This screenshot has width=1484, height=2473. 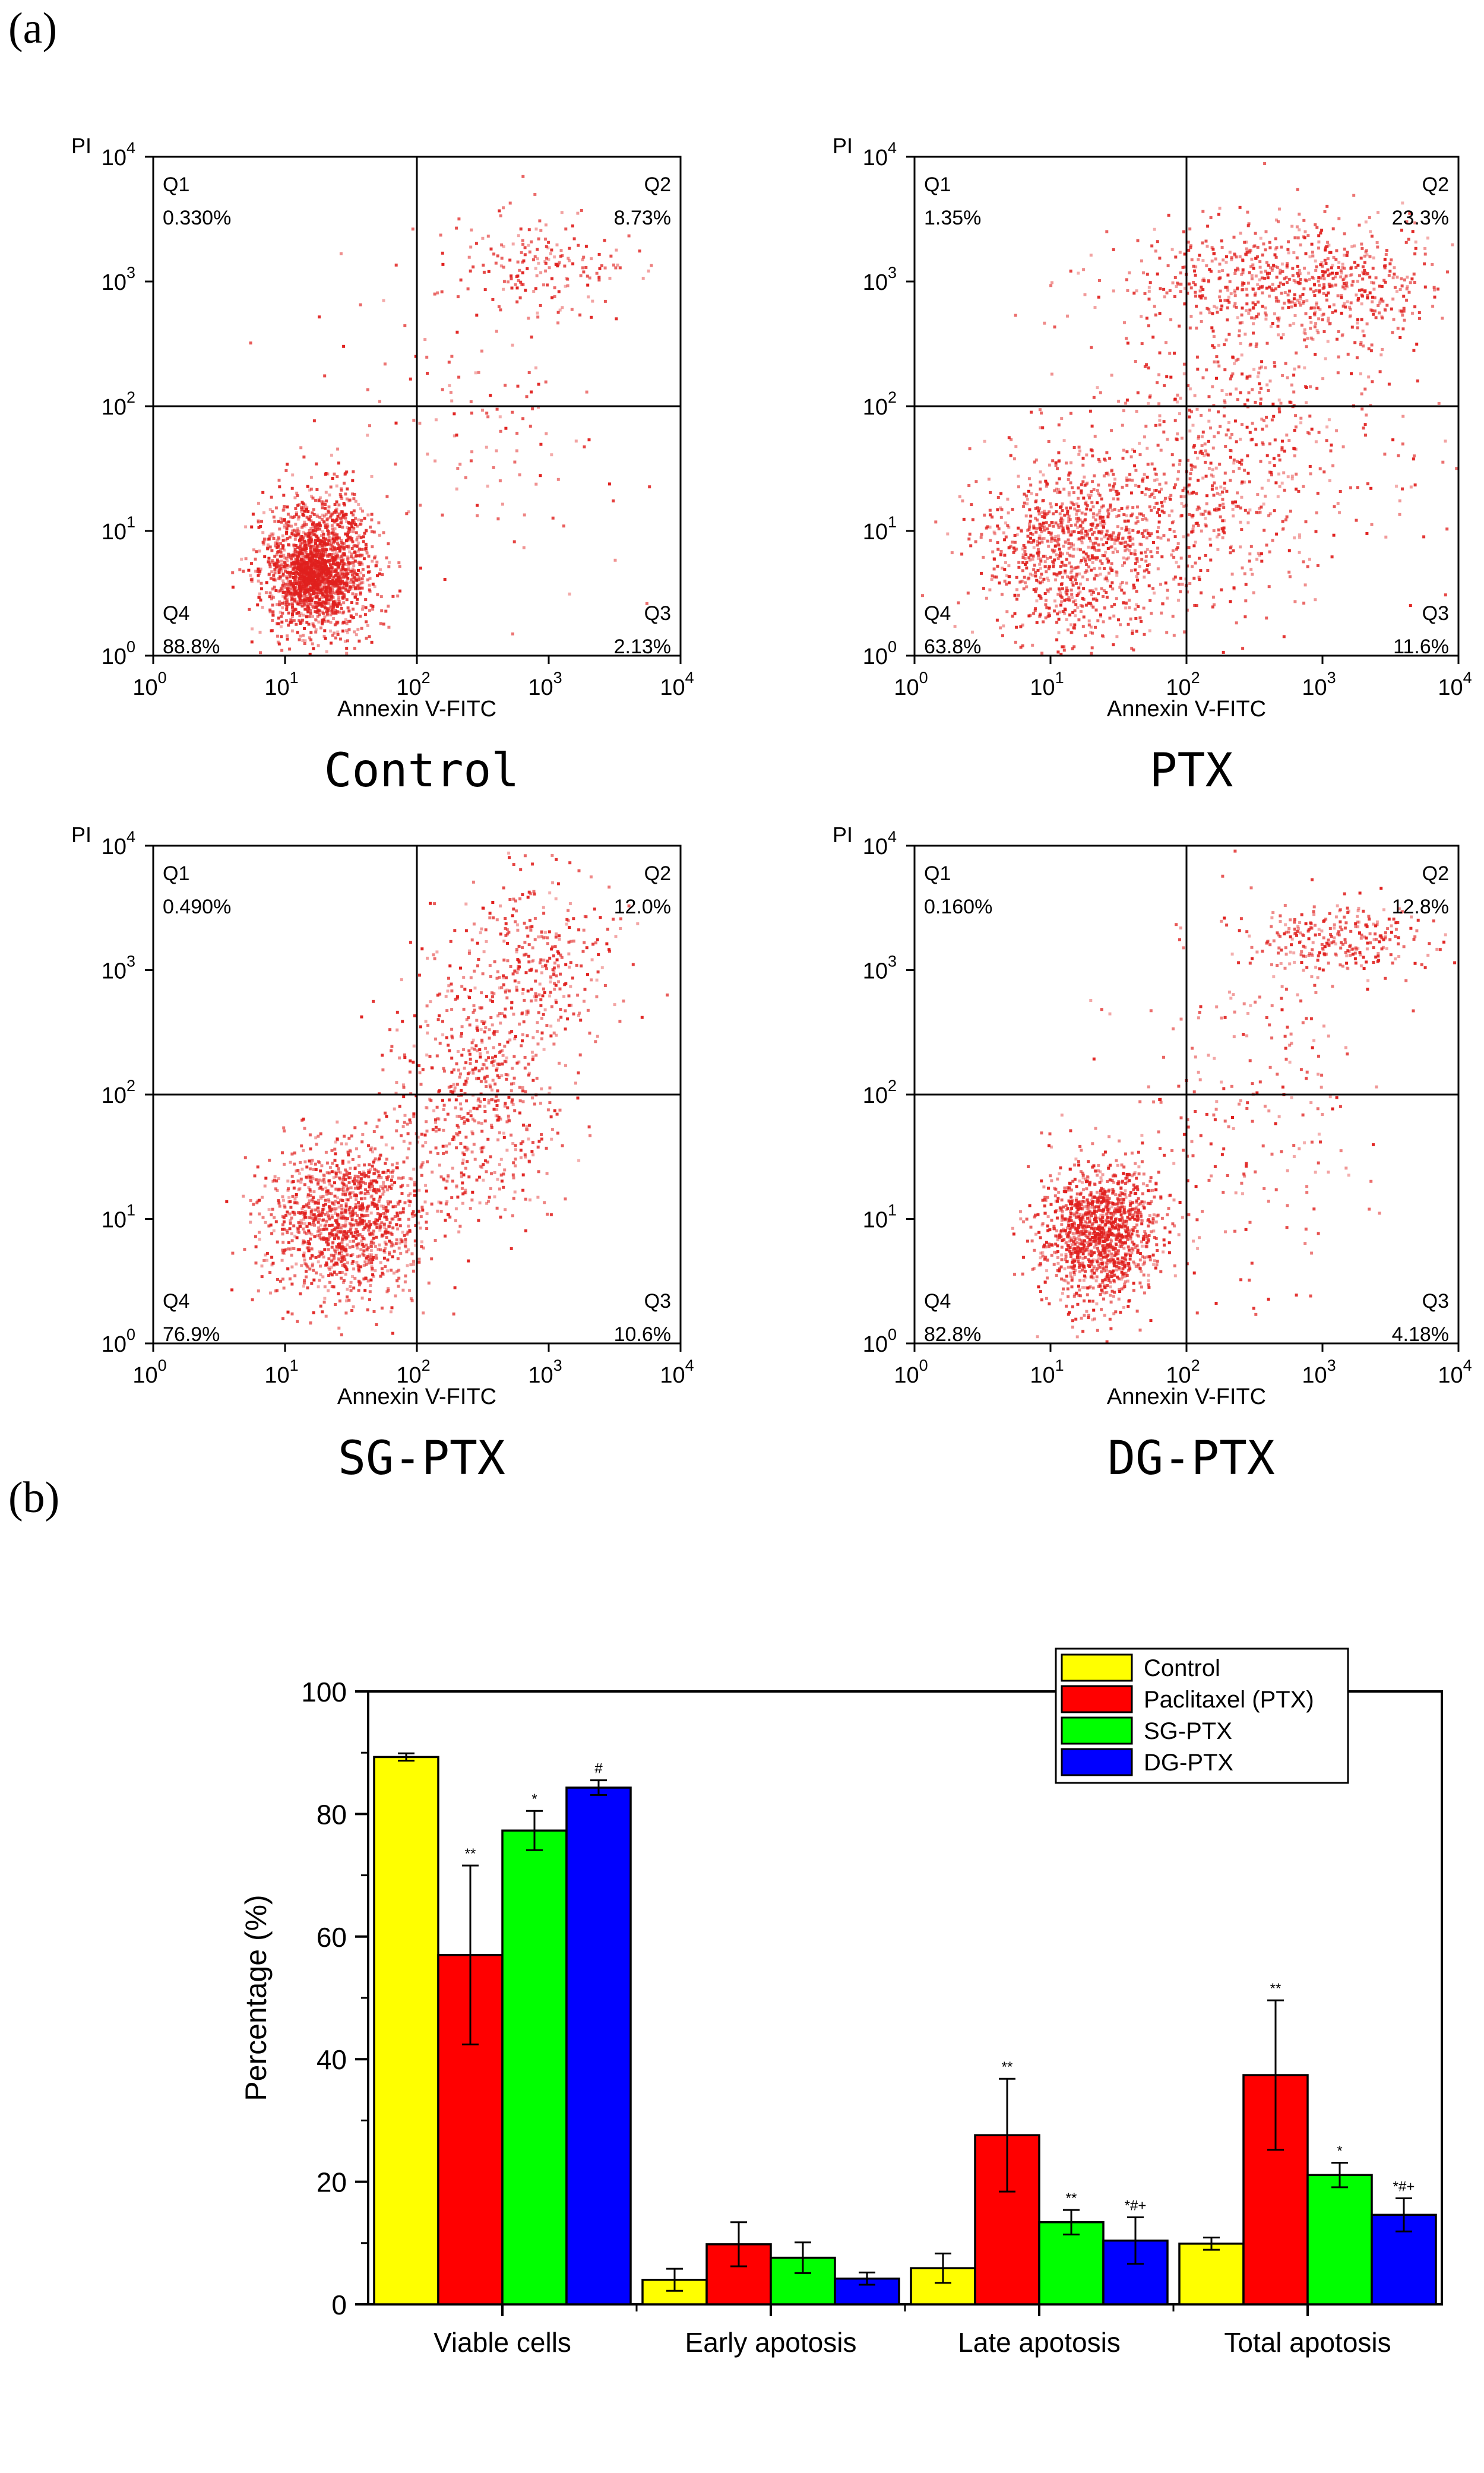 I want to click on quadrant-percent: 2.13%, so click(x=642, y=646).